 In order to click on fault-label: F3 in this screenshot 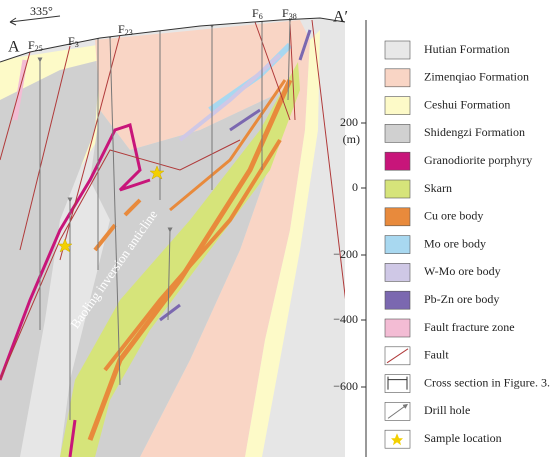, I will do `click(73, 41)`.